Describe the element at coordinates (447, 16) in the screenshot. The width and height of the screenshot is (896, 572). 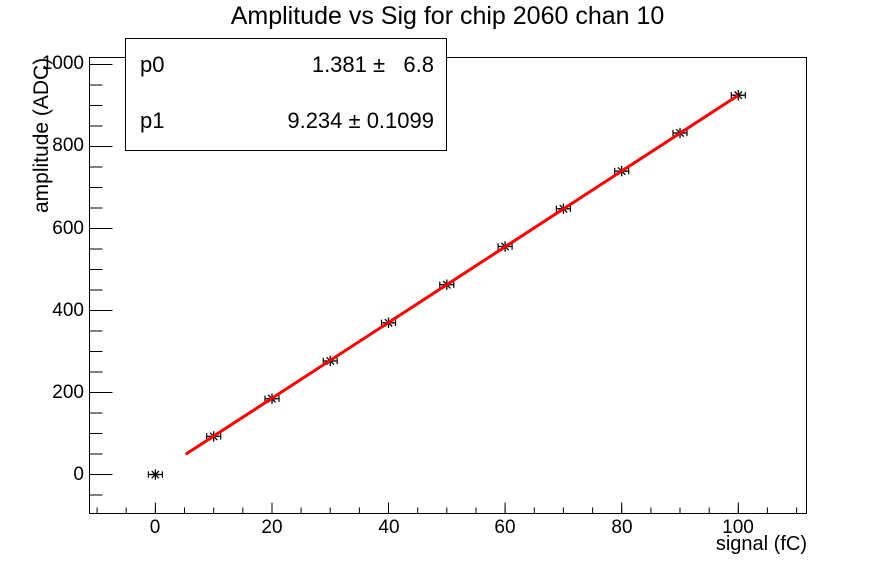
I see `chart-title: Amplitude vs Sig for chip 2060 chan 10` at that location.